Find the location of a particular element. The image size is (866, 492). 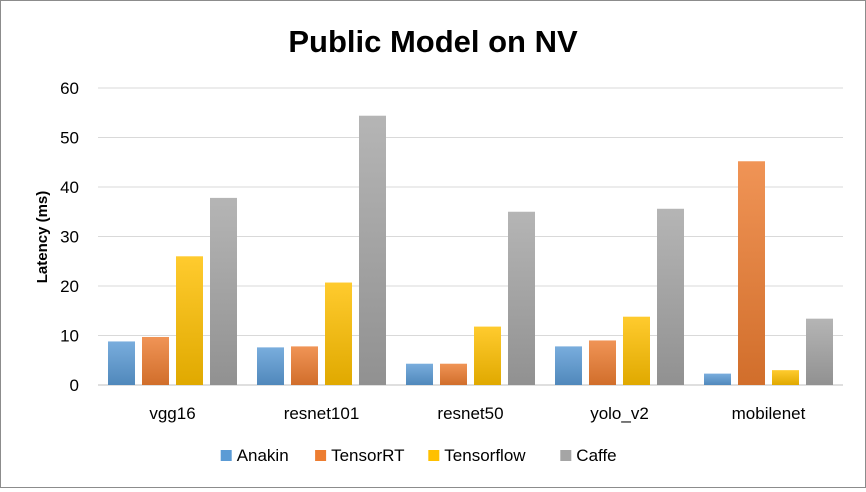

bar-caffe-mobilenet is located at coordinates (819, 351).